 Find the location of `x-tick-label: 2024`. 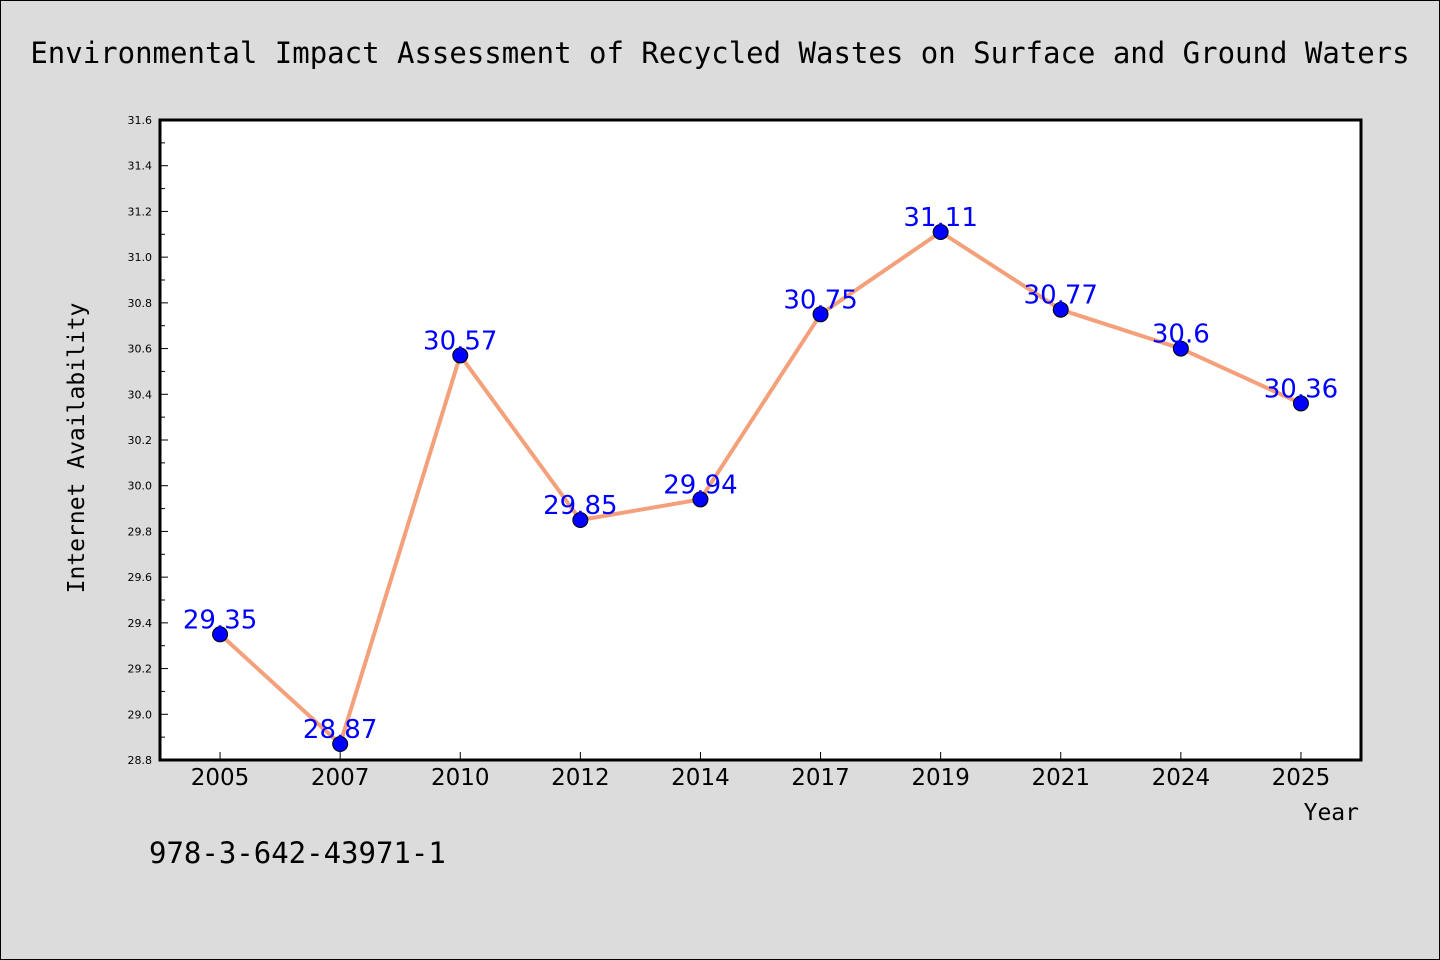

x-tick-label: 2024 is located at coordinates (1181, 778).